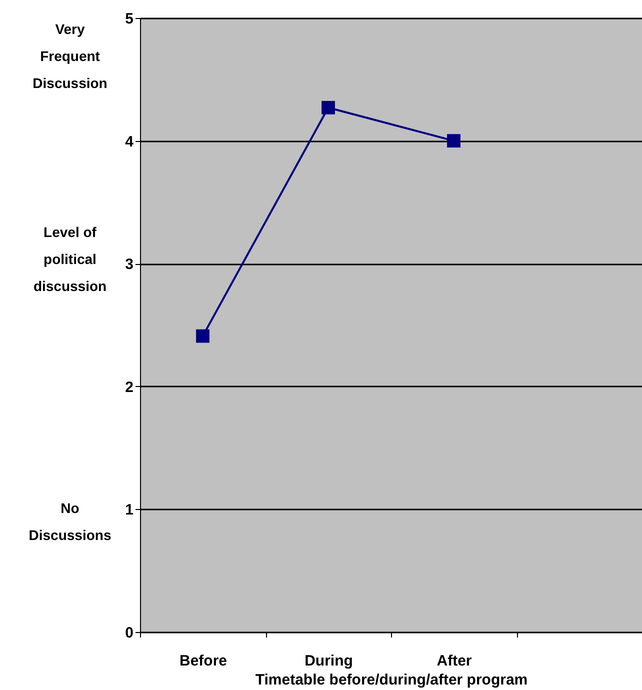 The image size is (642, 690). I want to click on x-tick-label: After, so click(454, 661).